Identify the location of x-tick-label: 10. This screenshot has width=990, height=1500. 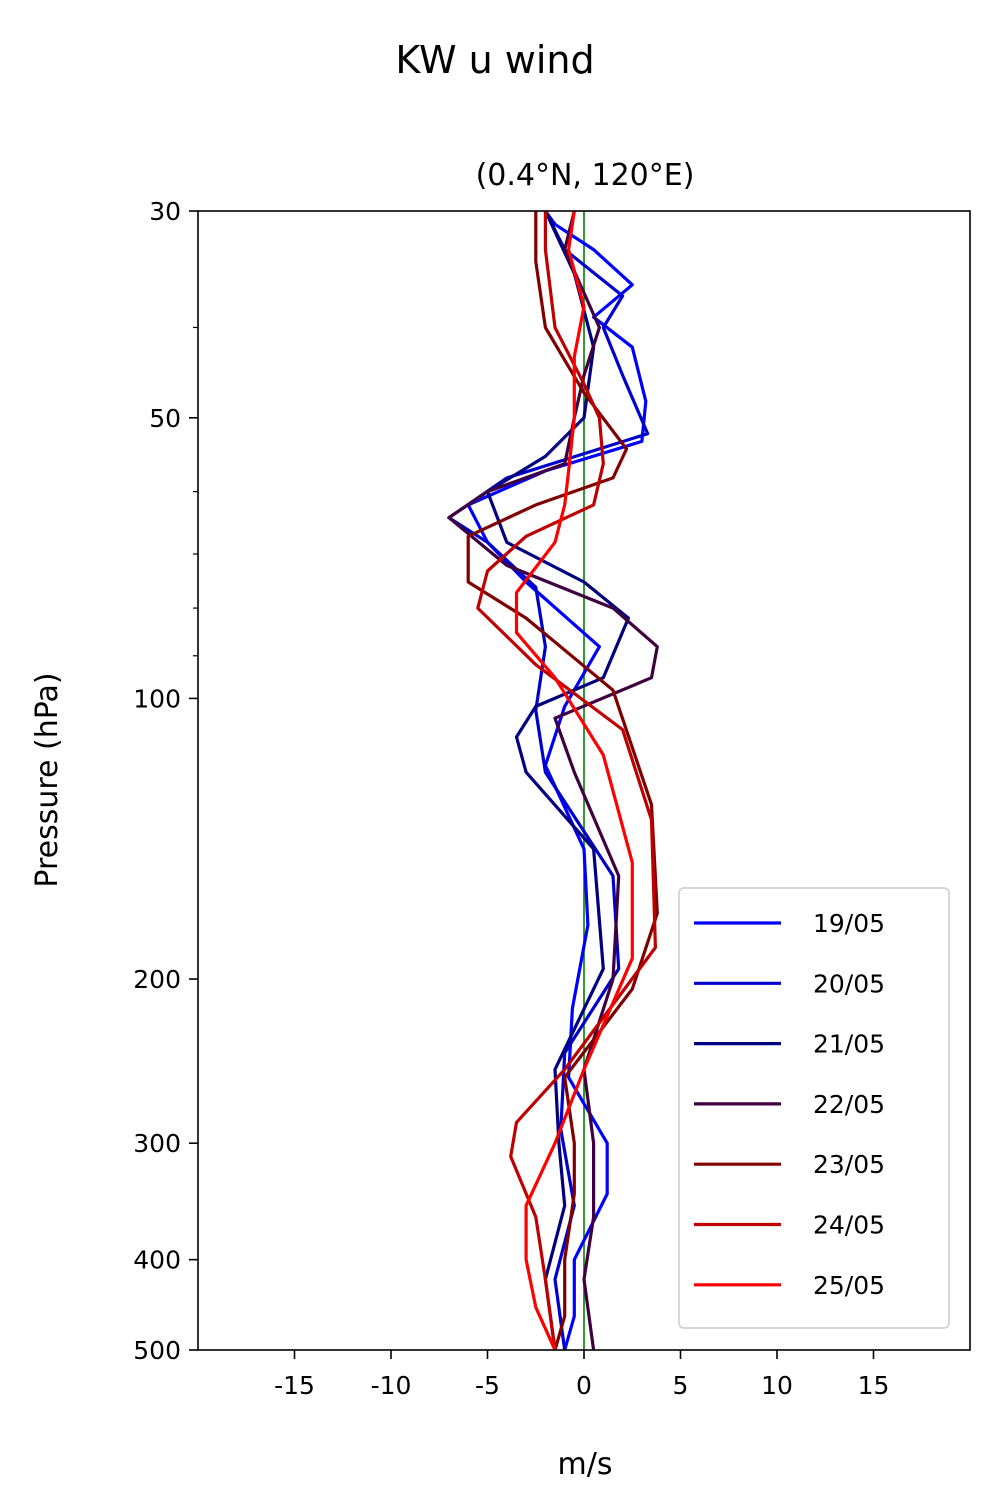
(777, 1385).